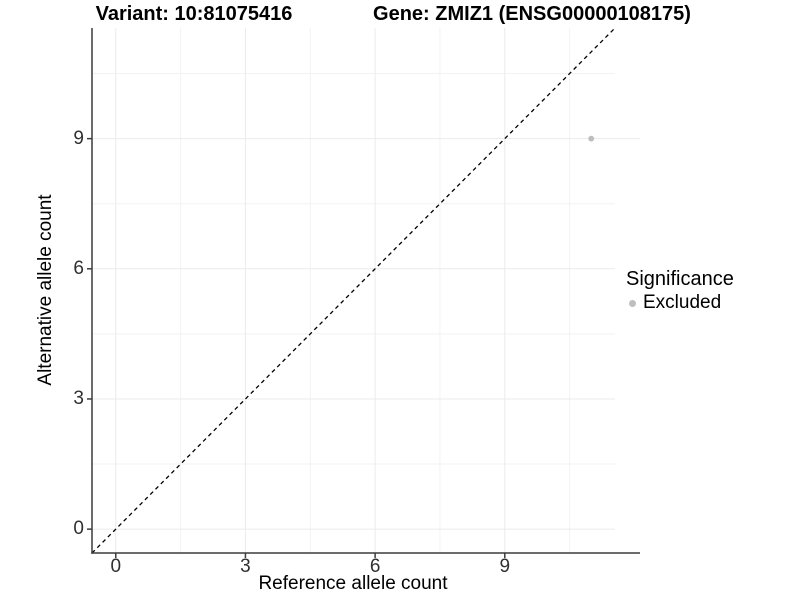  I want to click on y-tick-label: 9, so click(78, 138).